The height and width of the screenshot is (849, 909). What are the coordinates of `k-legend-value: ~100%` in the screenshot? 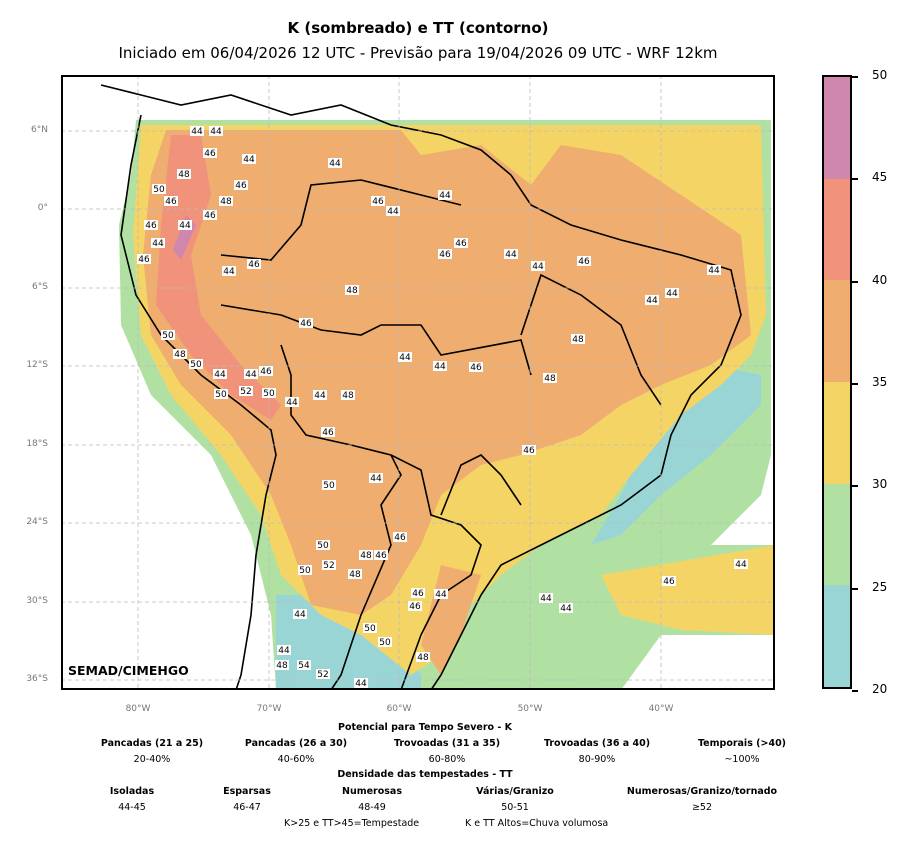 It's located at (742, 759).